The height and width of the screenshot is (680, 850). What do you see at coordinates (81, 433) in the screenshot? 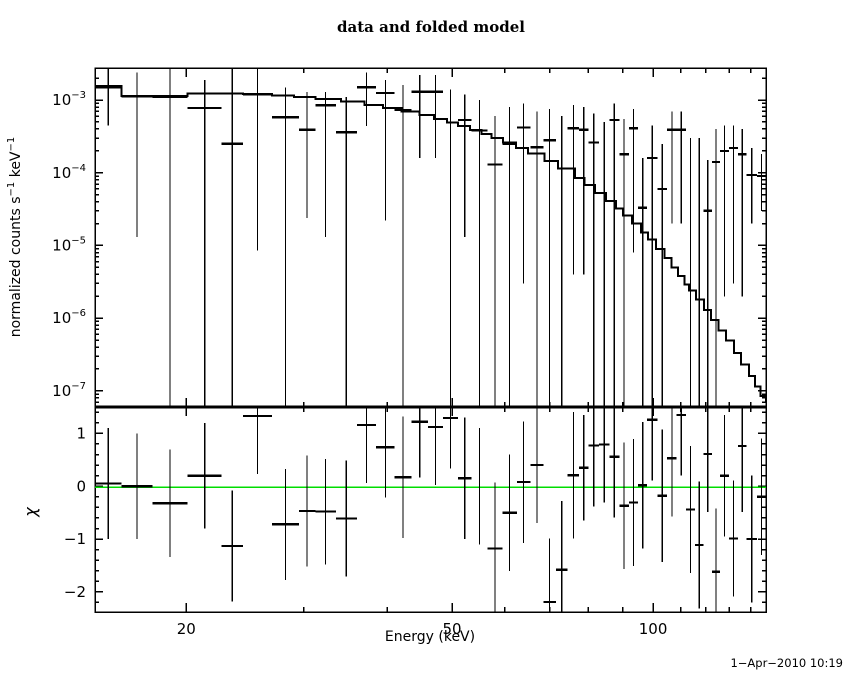
I see `y-tick-label: 1` at bounding box center [81, 433].